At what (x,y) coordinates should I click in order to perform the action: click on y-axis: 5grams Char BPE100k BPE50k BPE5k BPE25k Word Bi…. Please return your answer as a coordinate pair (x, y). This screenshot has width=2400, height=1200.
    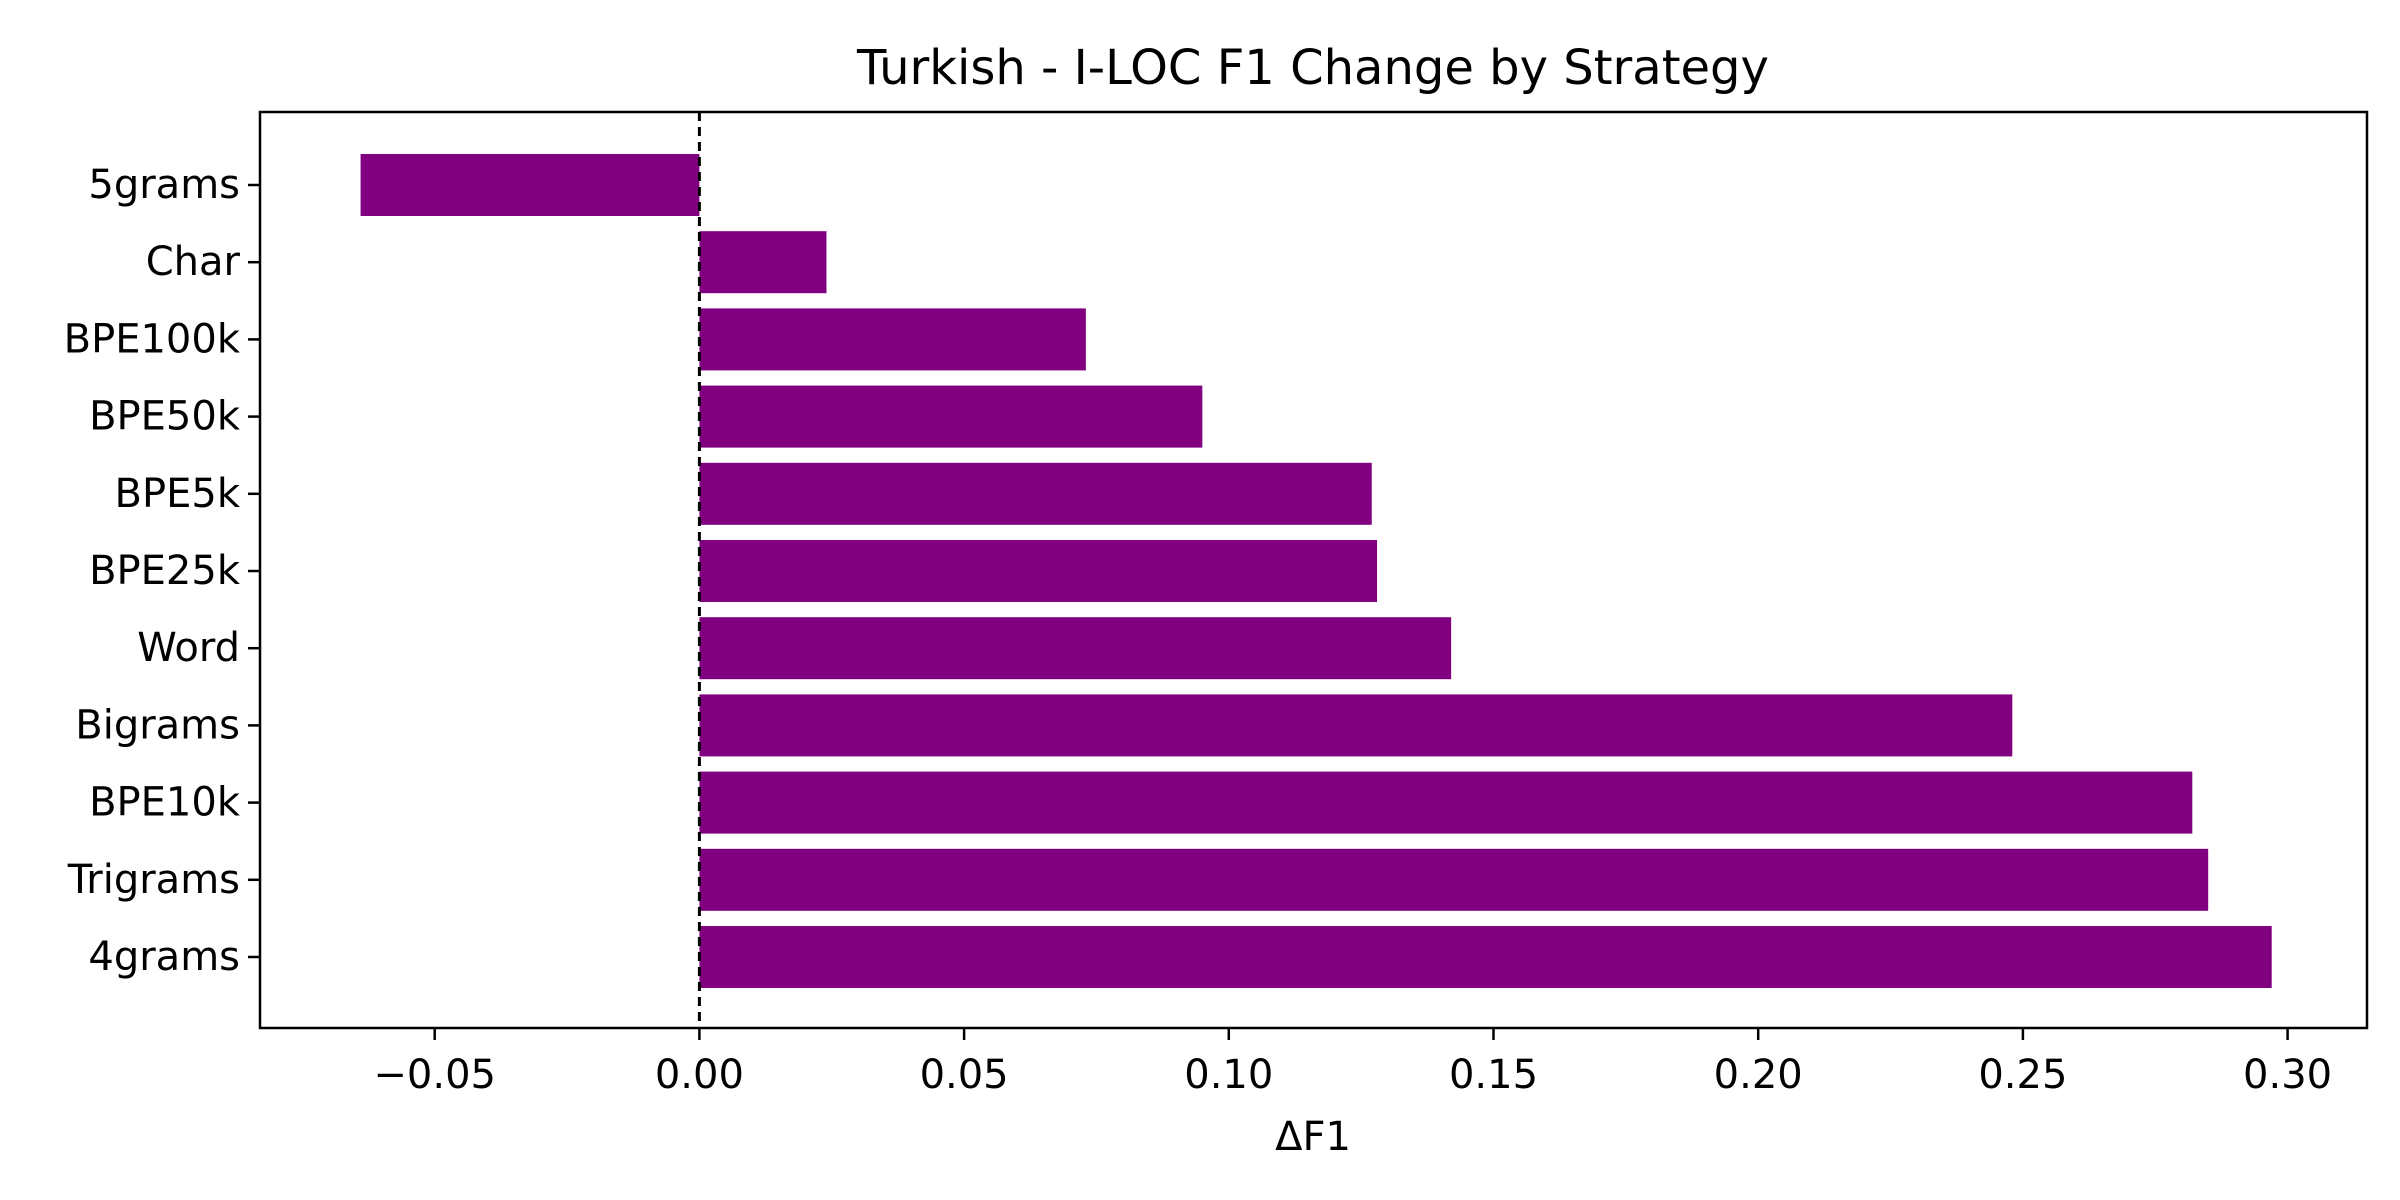
    Looking at the image, I should click on (162, 571).